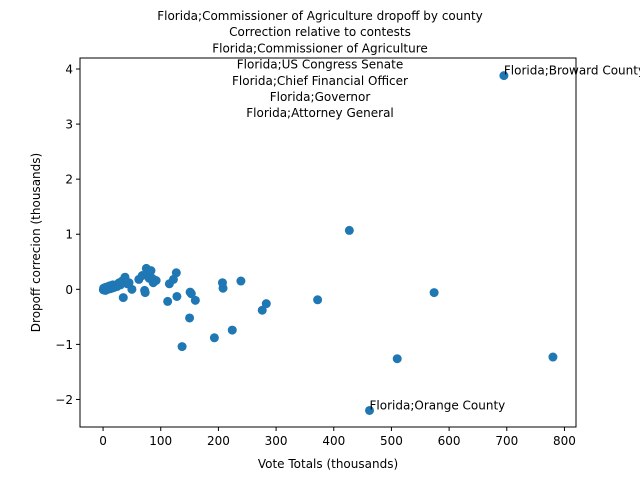 The image size is (640, 480). What do you see at coordinates (69, 180) in the screenshot?
I see `y-tick-label: 2` at bounding box center [69, 180].